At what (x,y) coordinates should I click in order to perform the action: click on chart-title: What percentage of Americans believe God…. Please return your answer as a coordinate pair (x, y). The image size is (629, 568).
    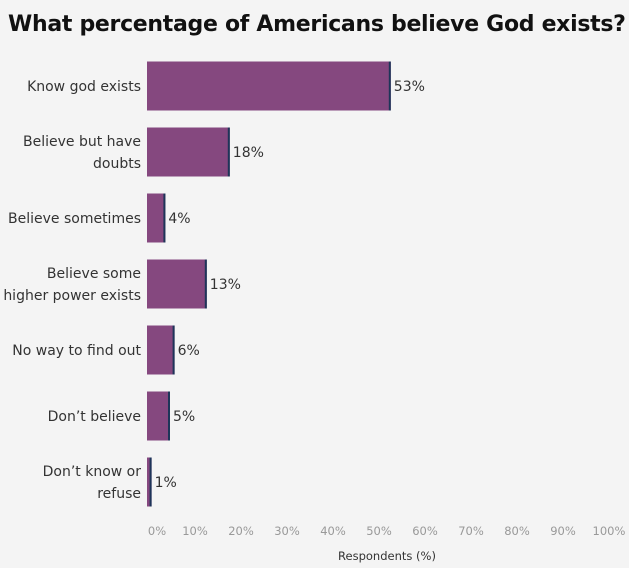
    Looking at the image, I should click on (317, 24).